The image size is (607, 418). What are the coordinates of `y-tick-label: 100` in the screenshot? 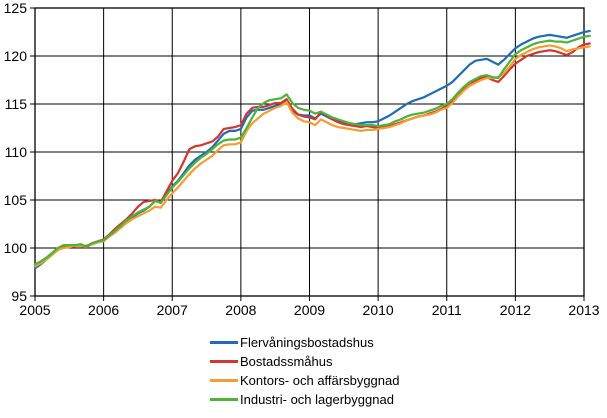 It's located at (16, 248).